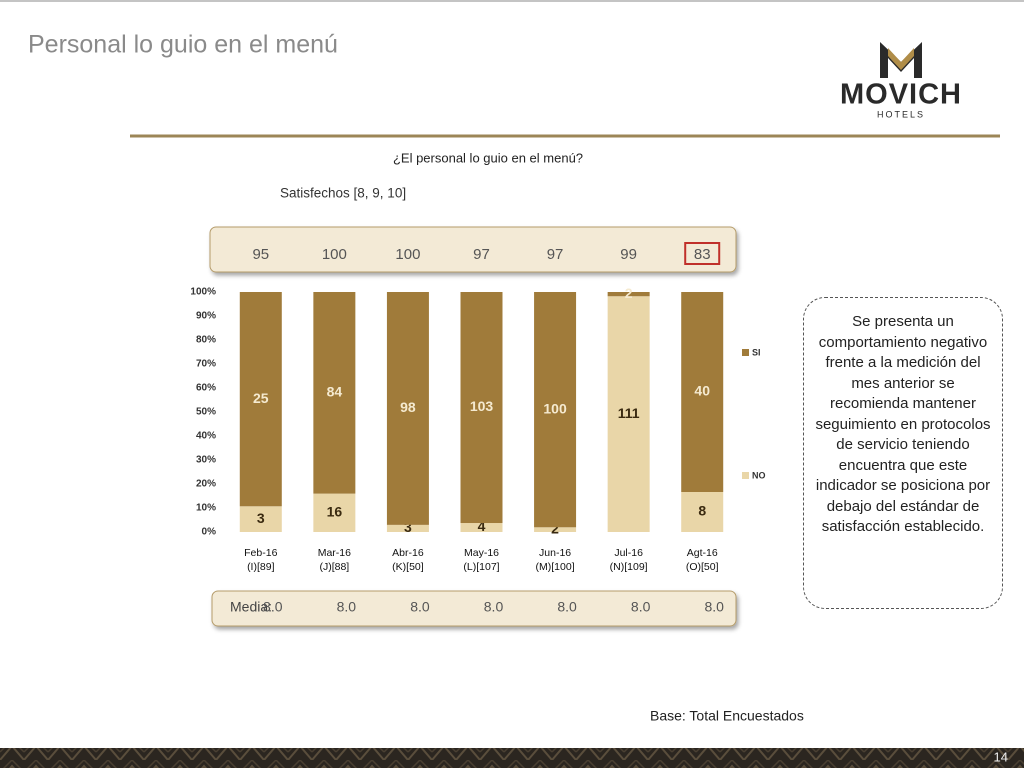 The height and width of the screenshot is (768, 1024). What do you see at coordinates (206, 412) in the screenshot?
I see `y-tick-label: 50%` at bounding box center [206, 412].